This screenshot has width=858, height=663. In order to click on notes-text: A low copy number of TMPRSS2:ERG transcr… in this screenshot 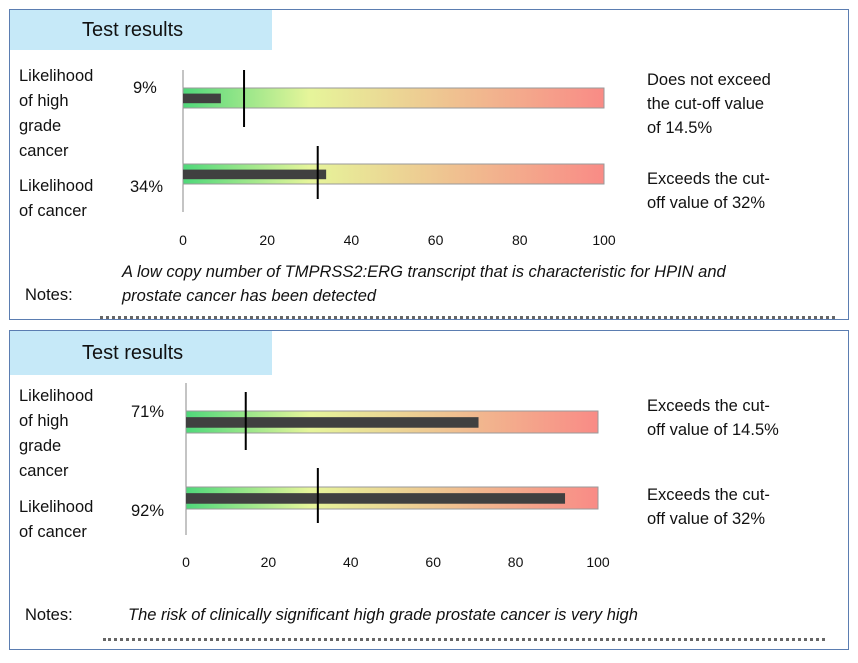, I will do `click(472, 284)`.